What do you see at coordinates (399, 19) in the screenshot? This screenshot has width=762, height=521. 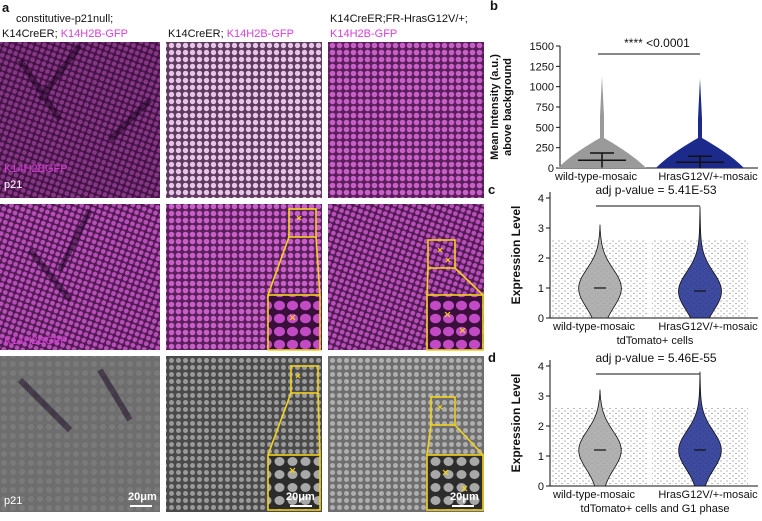 I see `header: K14CreER;FR-HrasG12V/+;` at bounding box center [399, 19].